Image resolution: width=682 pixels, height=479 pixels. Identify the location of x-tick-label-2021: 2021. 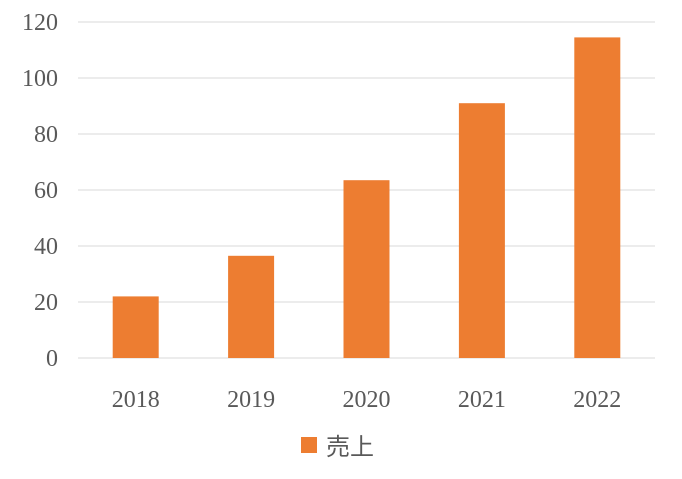
(482, 400).